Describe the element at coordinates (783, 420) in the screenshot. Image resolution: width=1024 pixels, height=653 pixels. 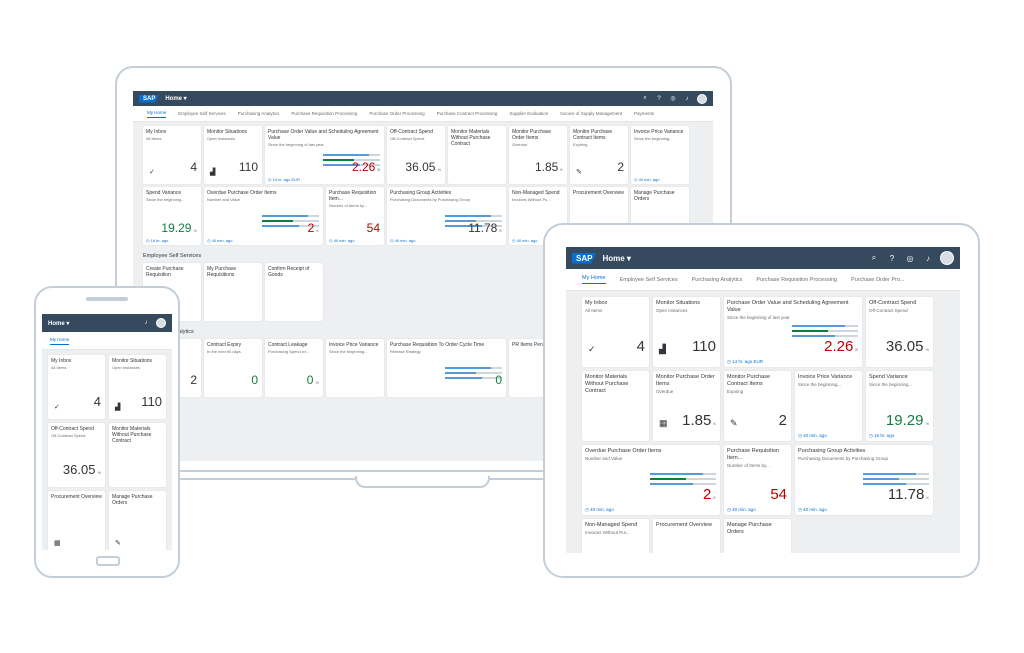
I see `tile-kpi: 2` at that location.